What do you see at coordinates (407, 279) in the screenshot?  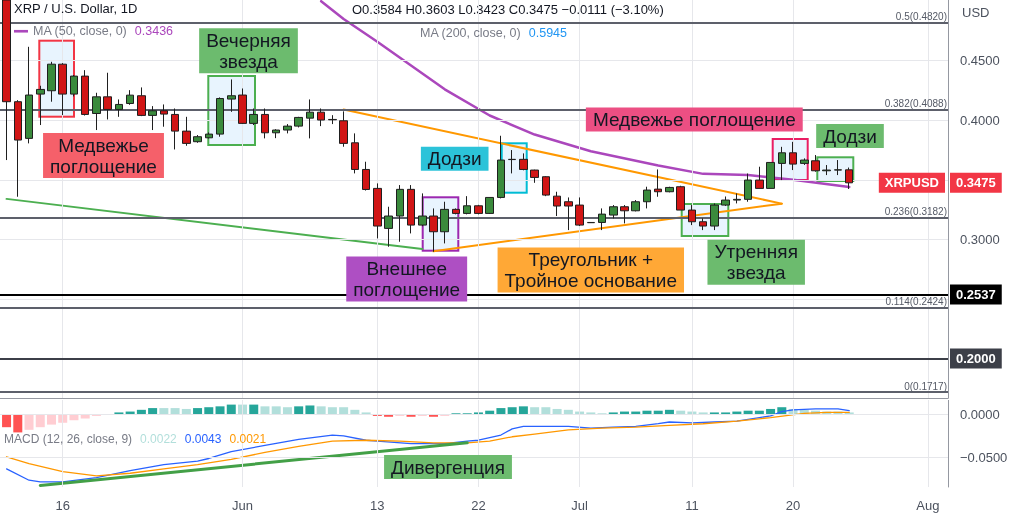 I see `annotation: Внешнее поглощение` at bounding box center [407, 279].